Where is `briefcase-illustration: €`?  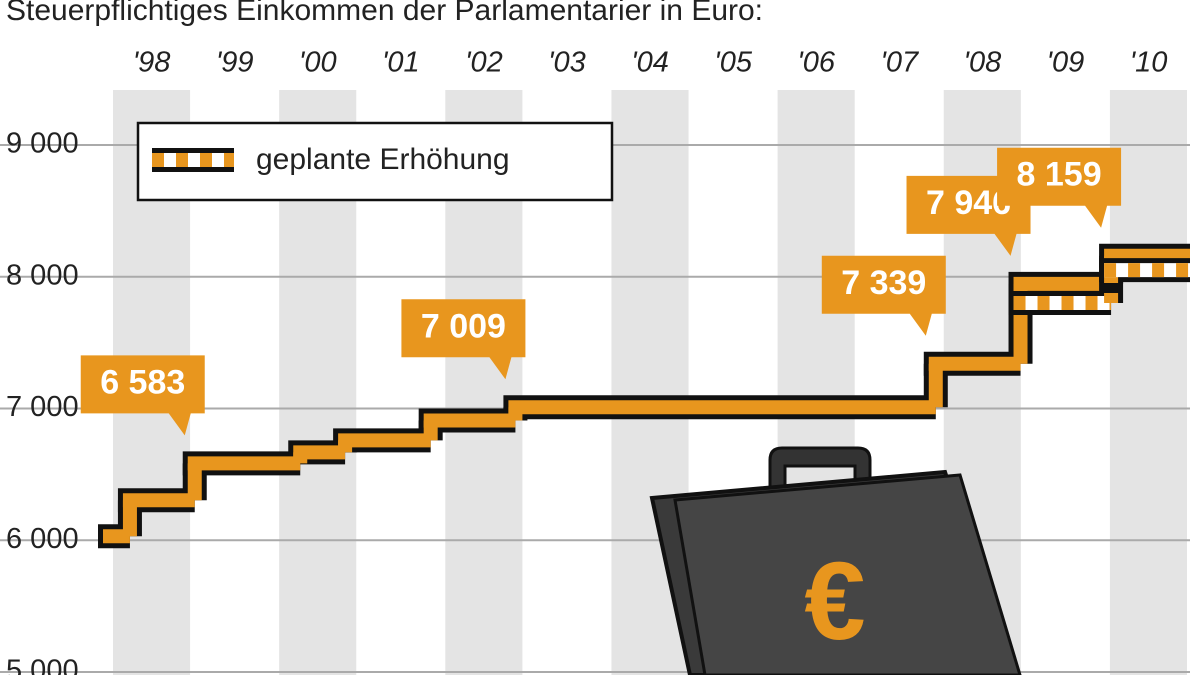
briefcase-illustration: € is located at coordinates (835, 560).